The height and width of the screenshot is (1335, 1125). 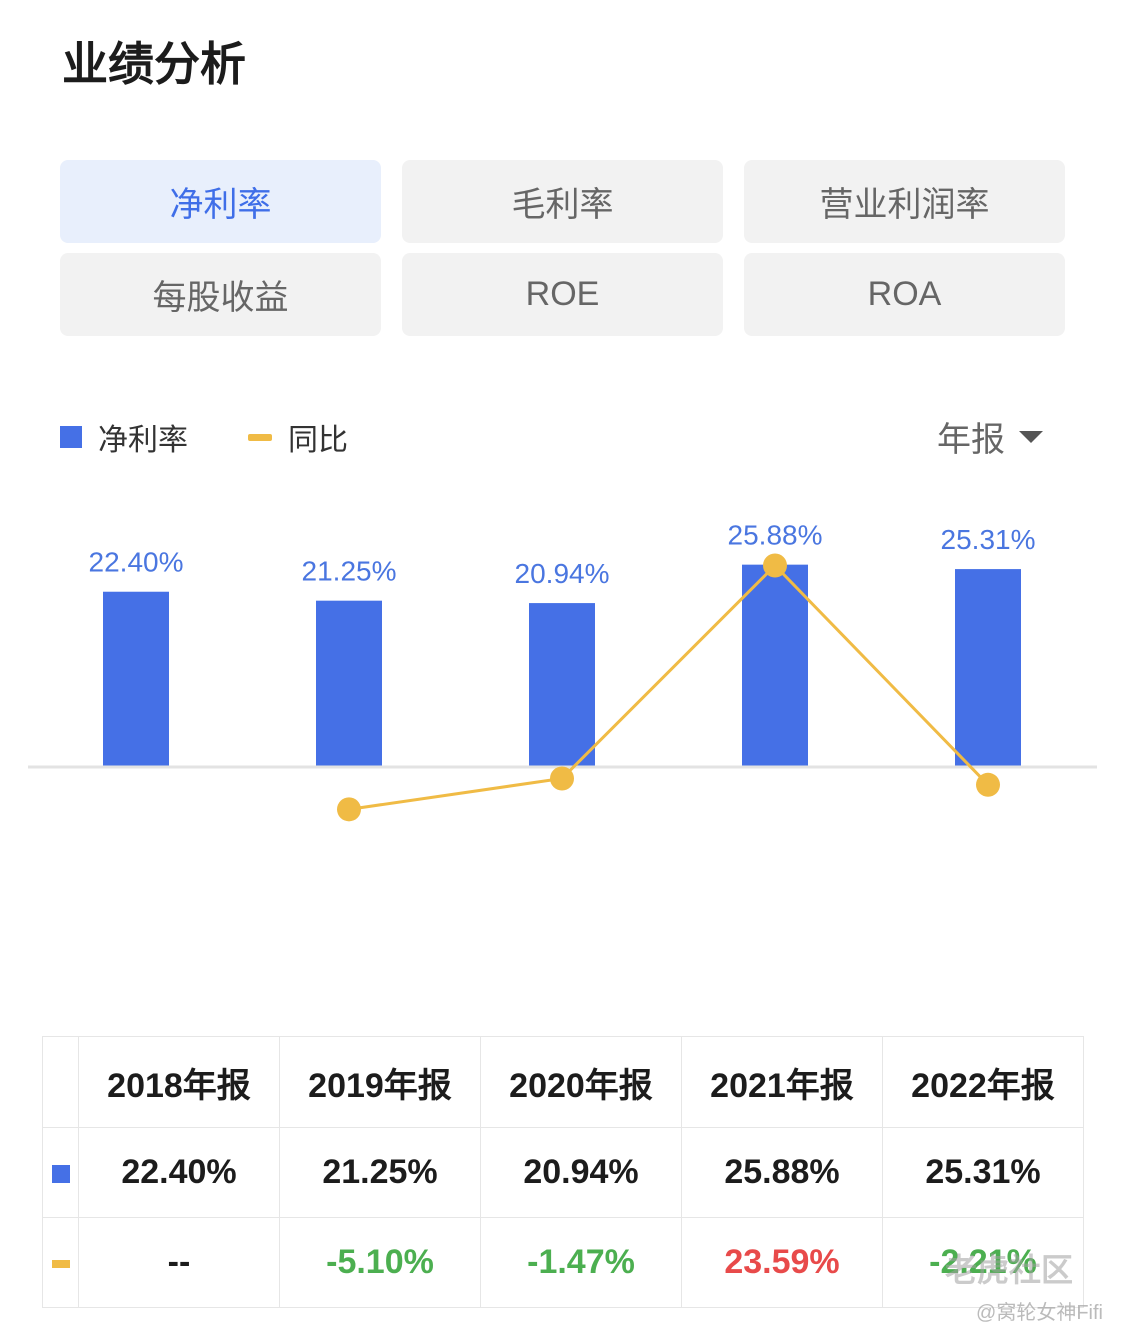 What do you see at coordinates (782, 1172) in the screenshot?
I see `table-cell: 25.88%` at bounding box center [782, 1172].